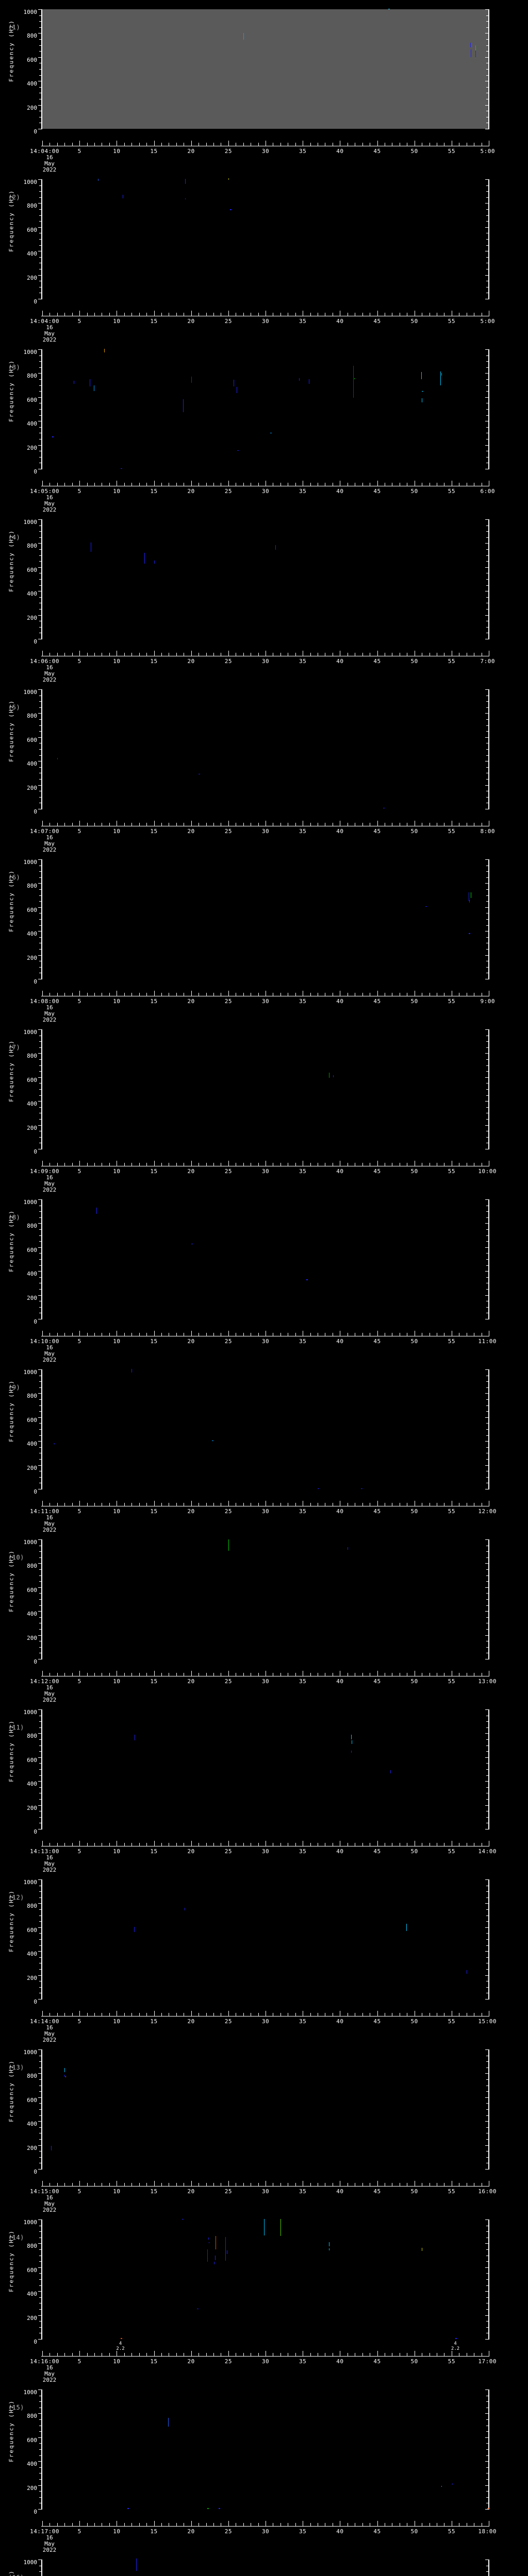 This screenshot has width=528, height=2576. I want to click on y-axis-label-text: 600, so click(32, 739).